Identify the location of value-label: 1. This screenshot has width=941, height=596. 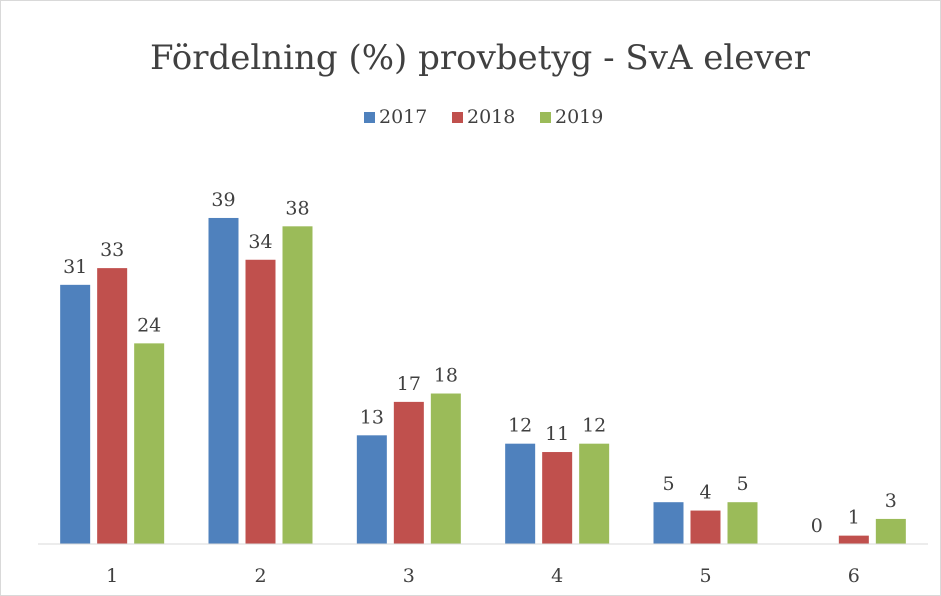
(854, 518).